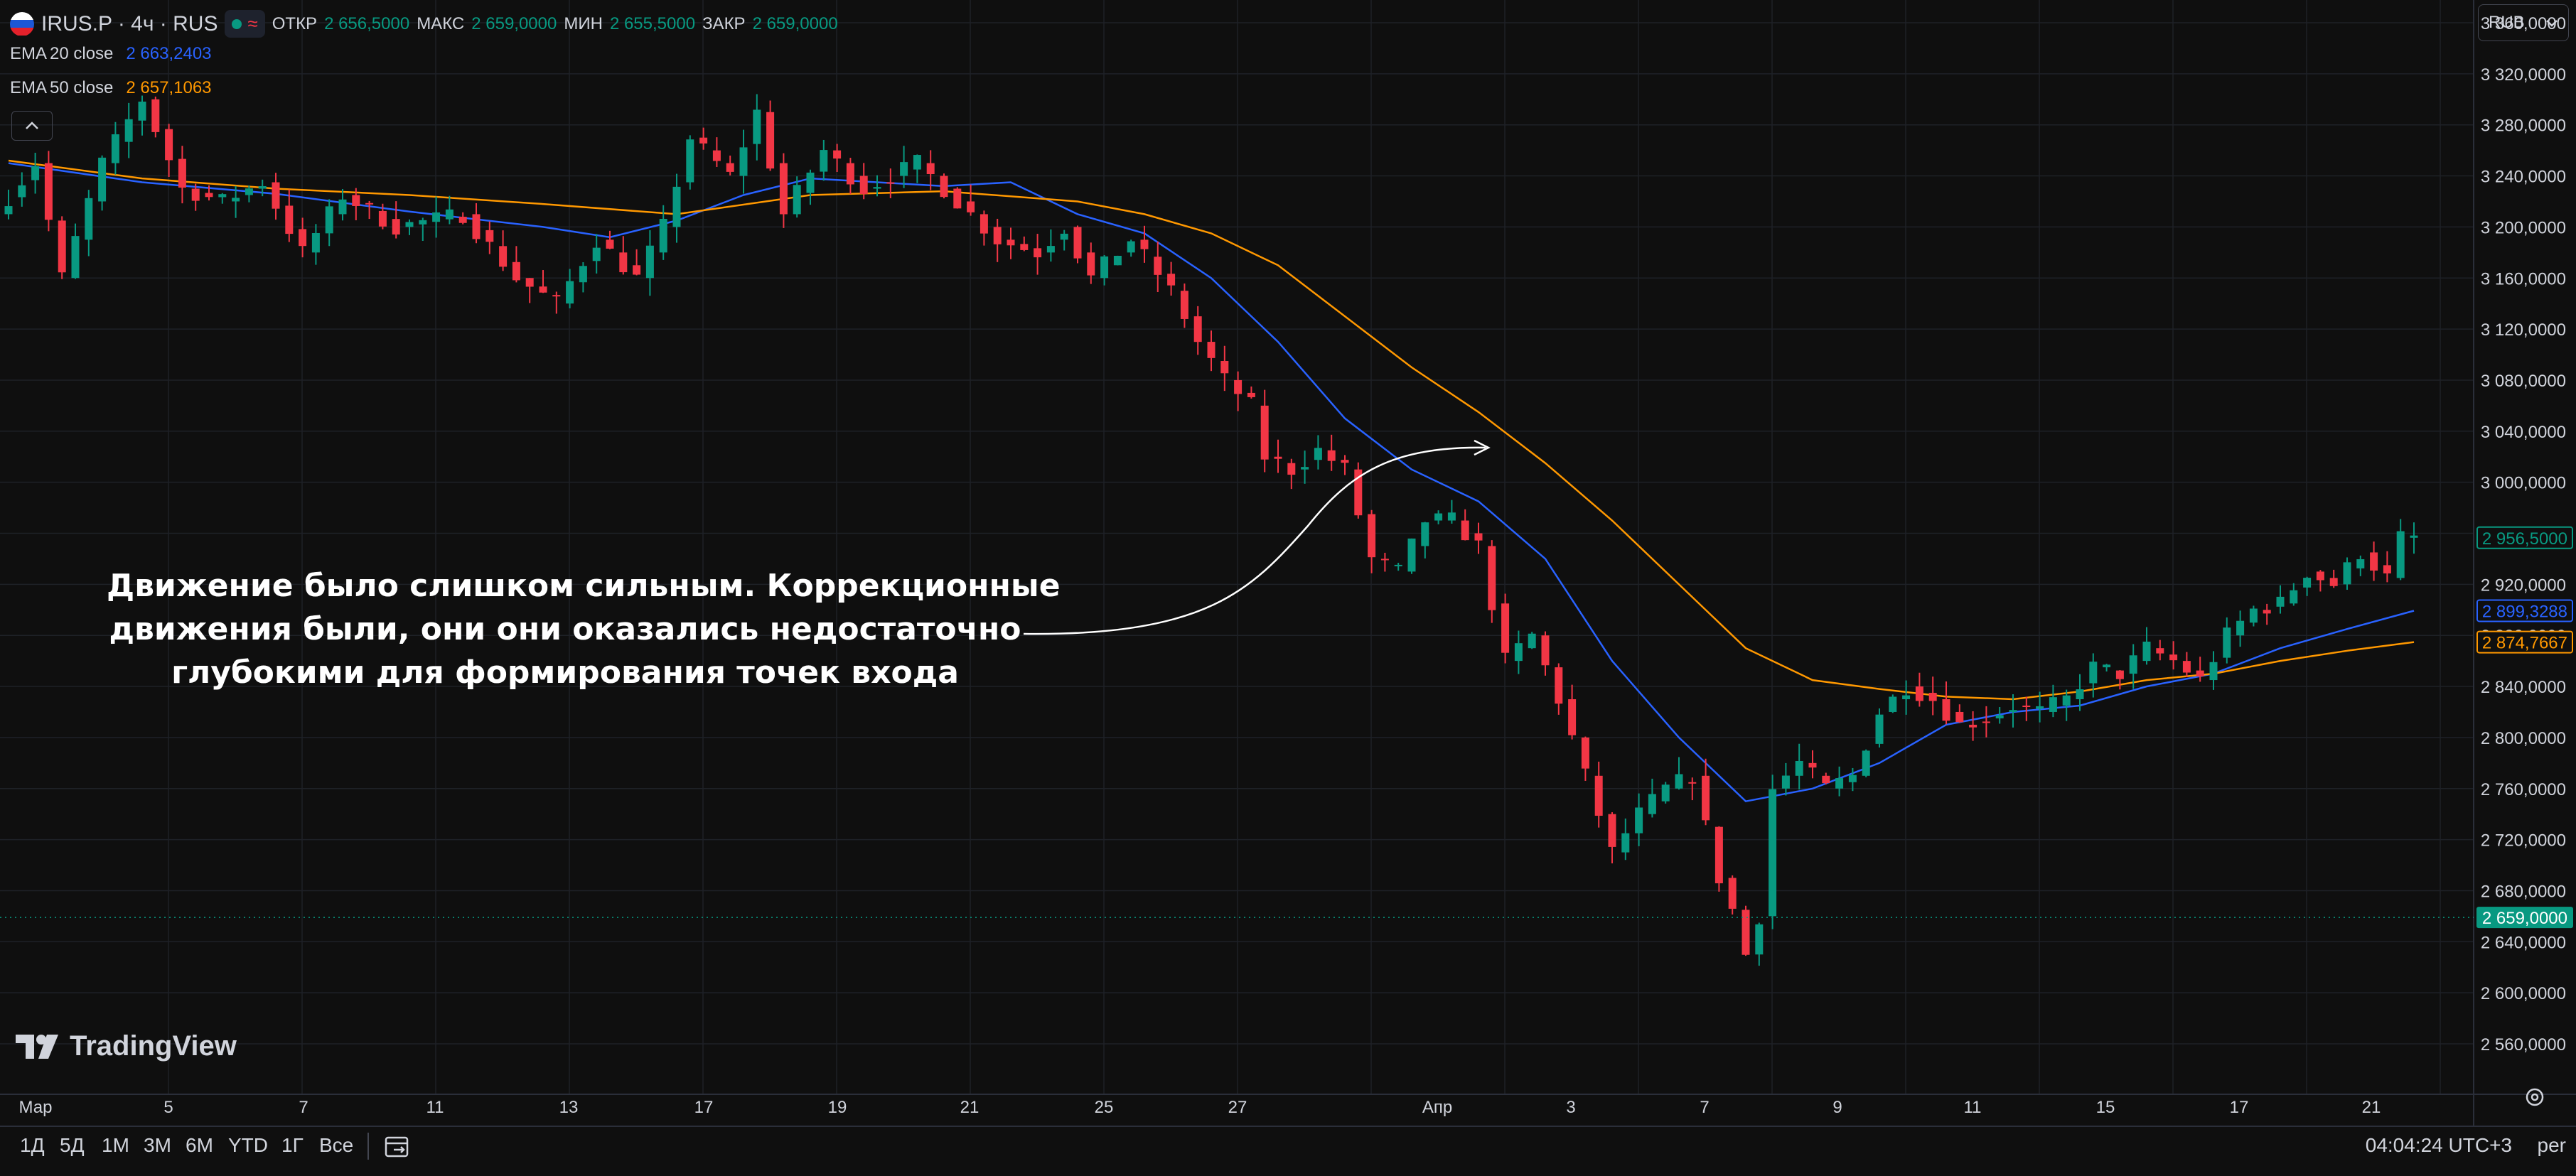  What do you see at coordinates (245, 24) in the screenshot?
I see `market-status-badge: ≈` at bounding box center [245, 24].